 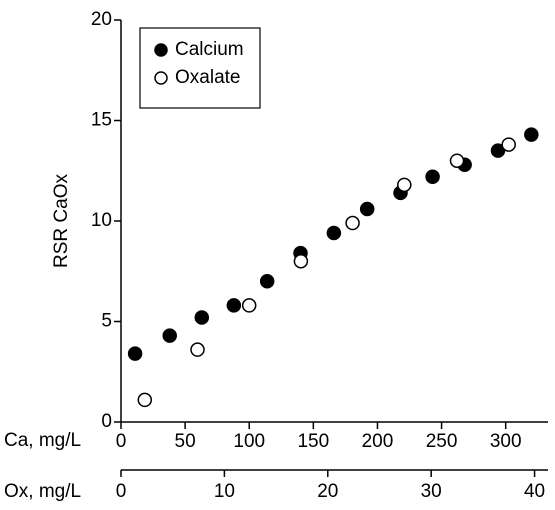 What do you see at coordinates (101, 19) in the screenshot?
I see `y-tick-label: 20` at bounding box center [101, 19].